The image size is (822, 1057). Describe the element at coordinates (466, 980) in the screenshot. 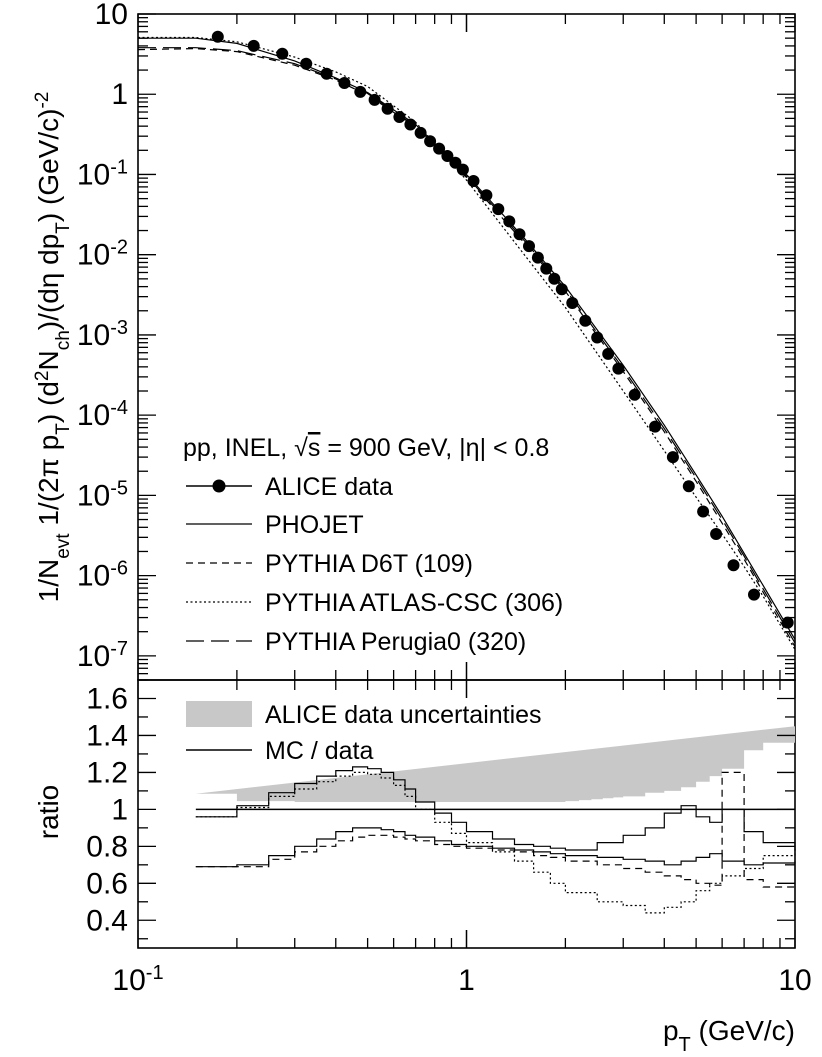

I see `x-tick-label: 1` at that location.